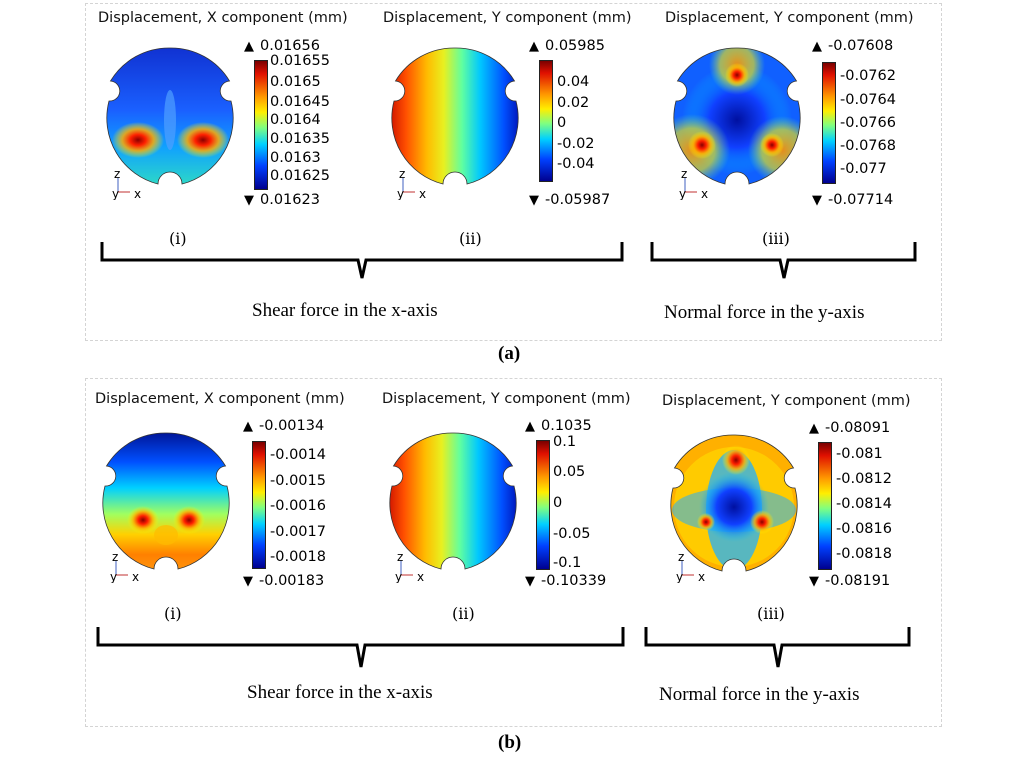 This screenshot has height=768, width=1024. What do you see at coordinates (859, 454) in the screenshot?
I see `colorbar-tick: -0.081` at bounding box center [859, 454].